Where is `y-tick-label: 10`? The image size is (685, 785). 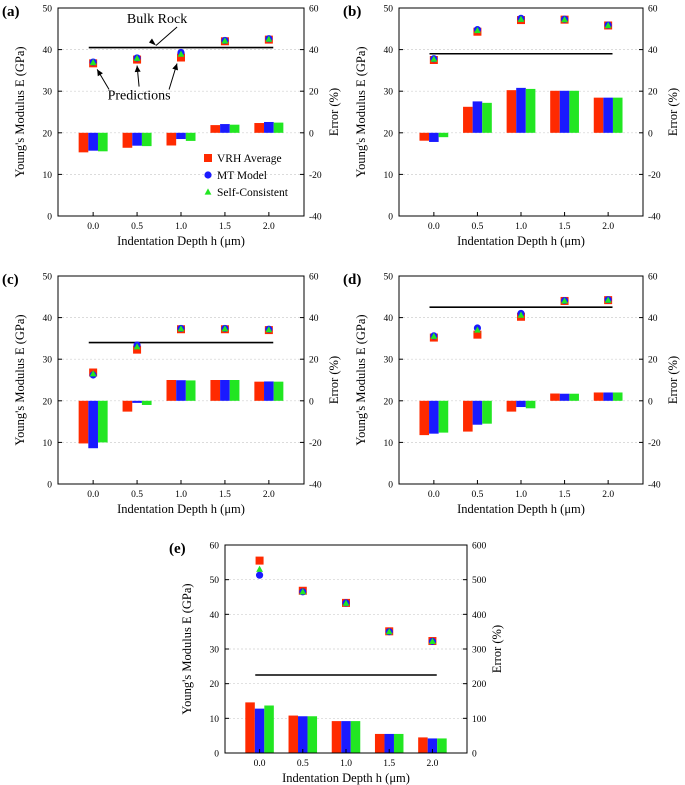
y-tick-label: 10 is located at coordinates (48, 444).